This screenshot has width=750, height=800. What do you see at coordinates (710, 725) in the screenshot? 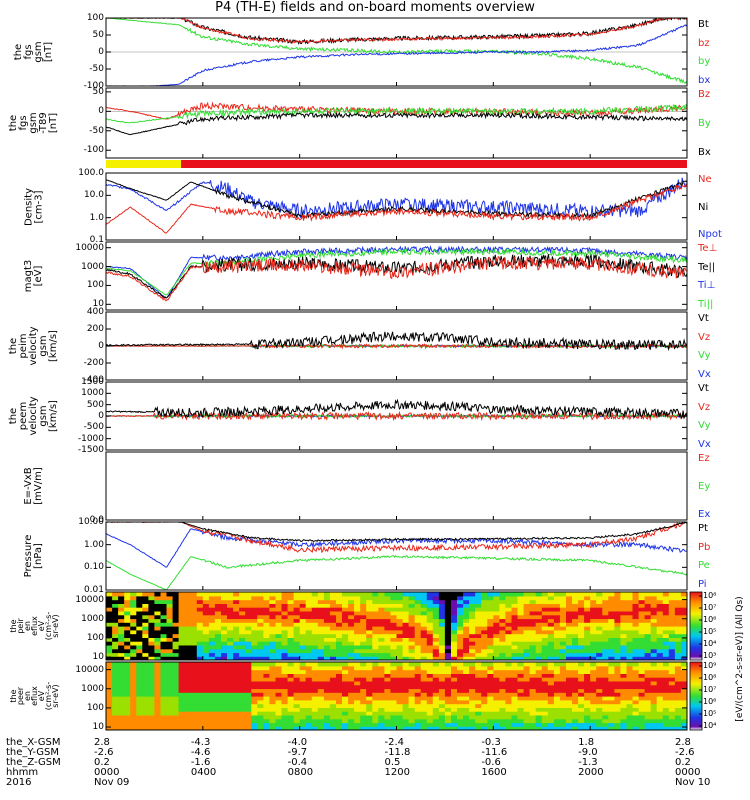
I see `colorbar-tick-label: 10⁴` at bounding box center [710, 725].